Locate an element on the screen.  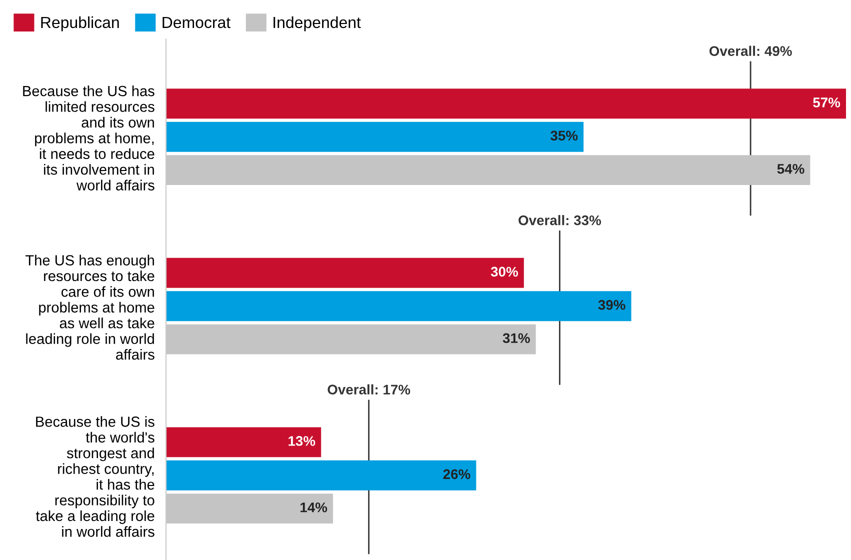
data-label: 31% is located at coordinates (516, 338).